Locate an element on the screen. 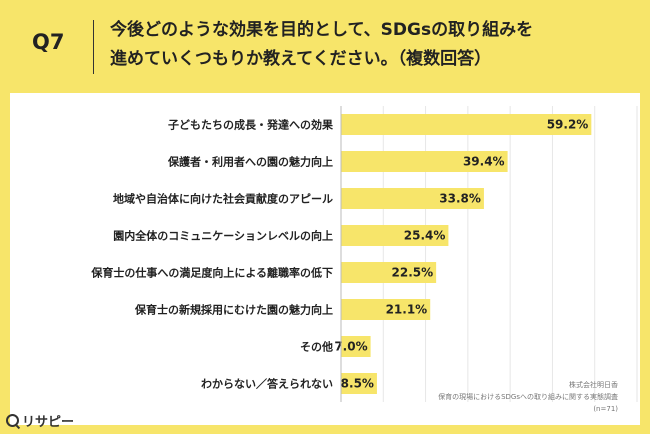  magnifier-icon is located at coordinates (12, 420).